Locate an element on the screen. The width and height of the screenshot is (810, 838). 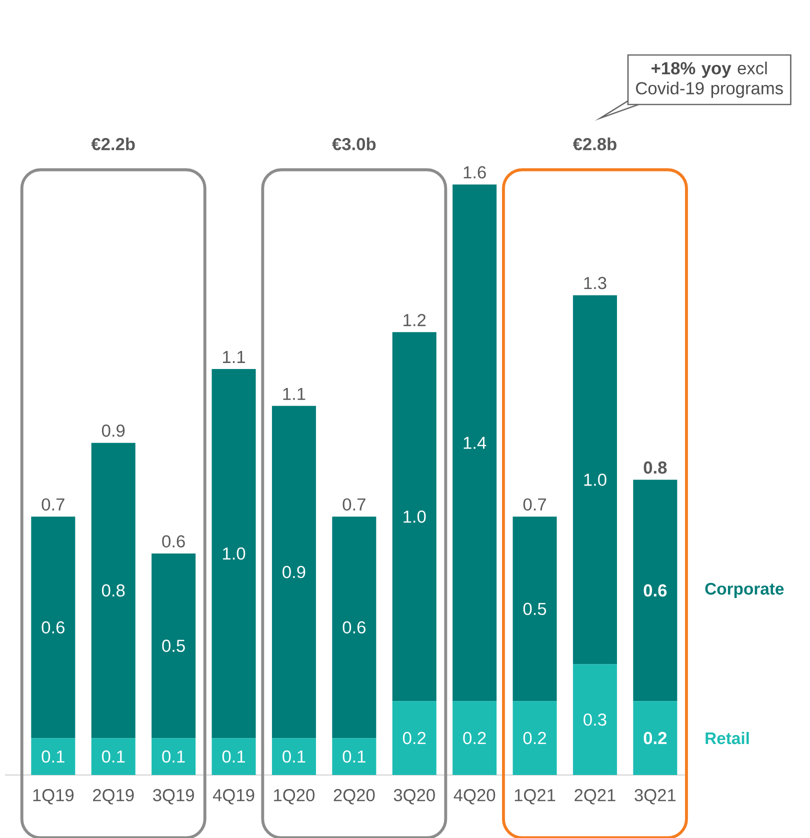
data-label: 1.4 is located at coordinates (475, 442).